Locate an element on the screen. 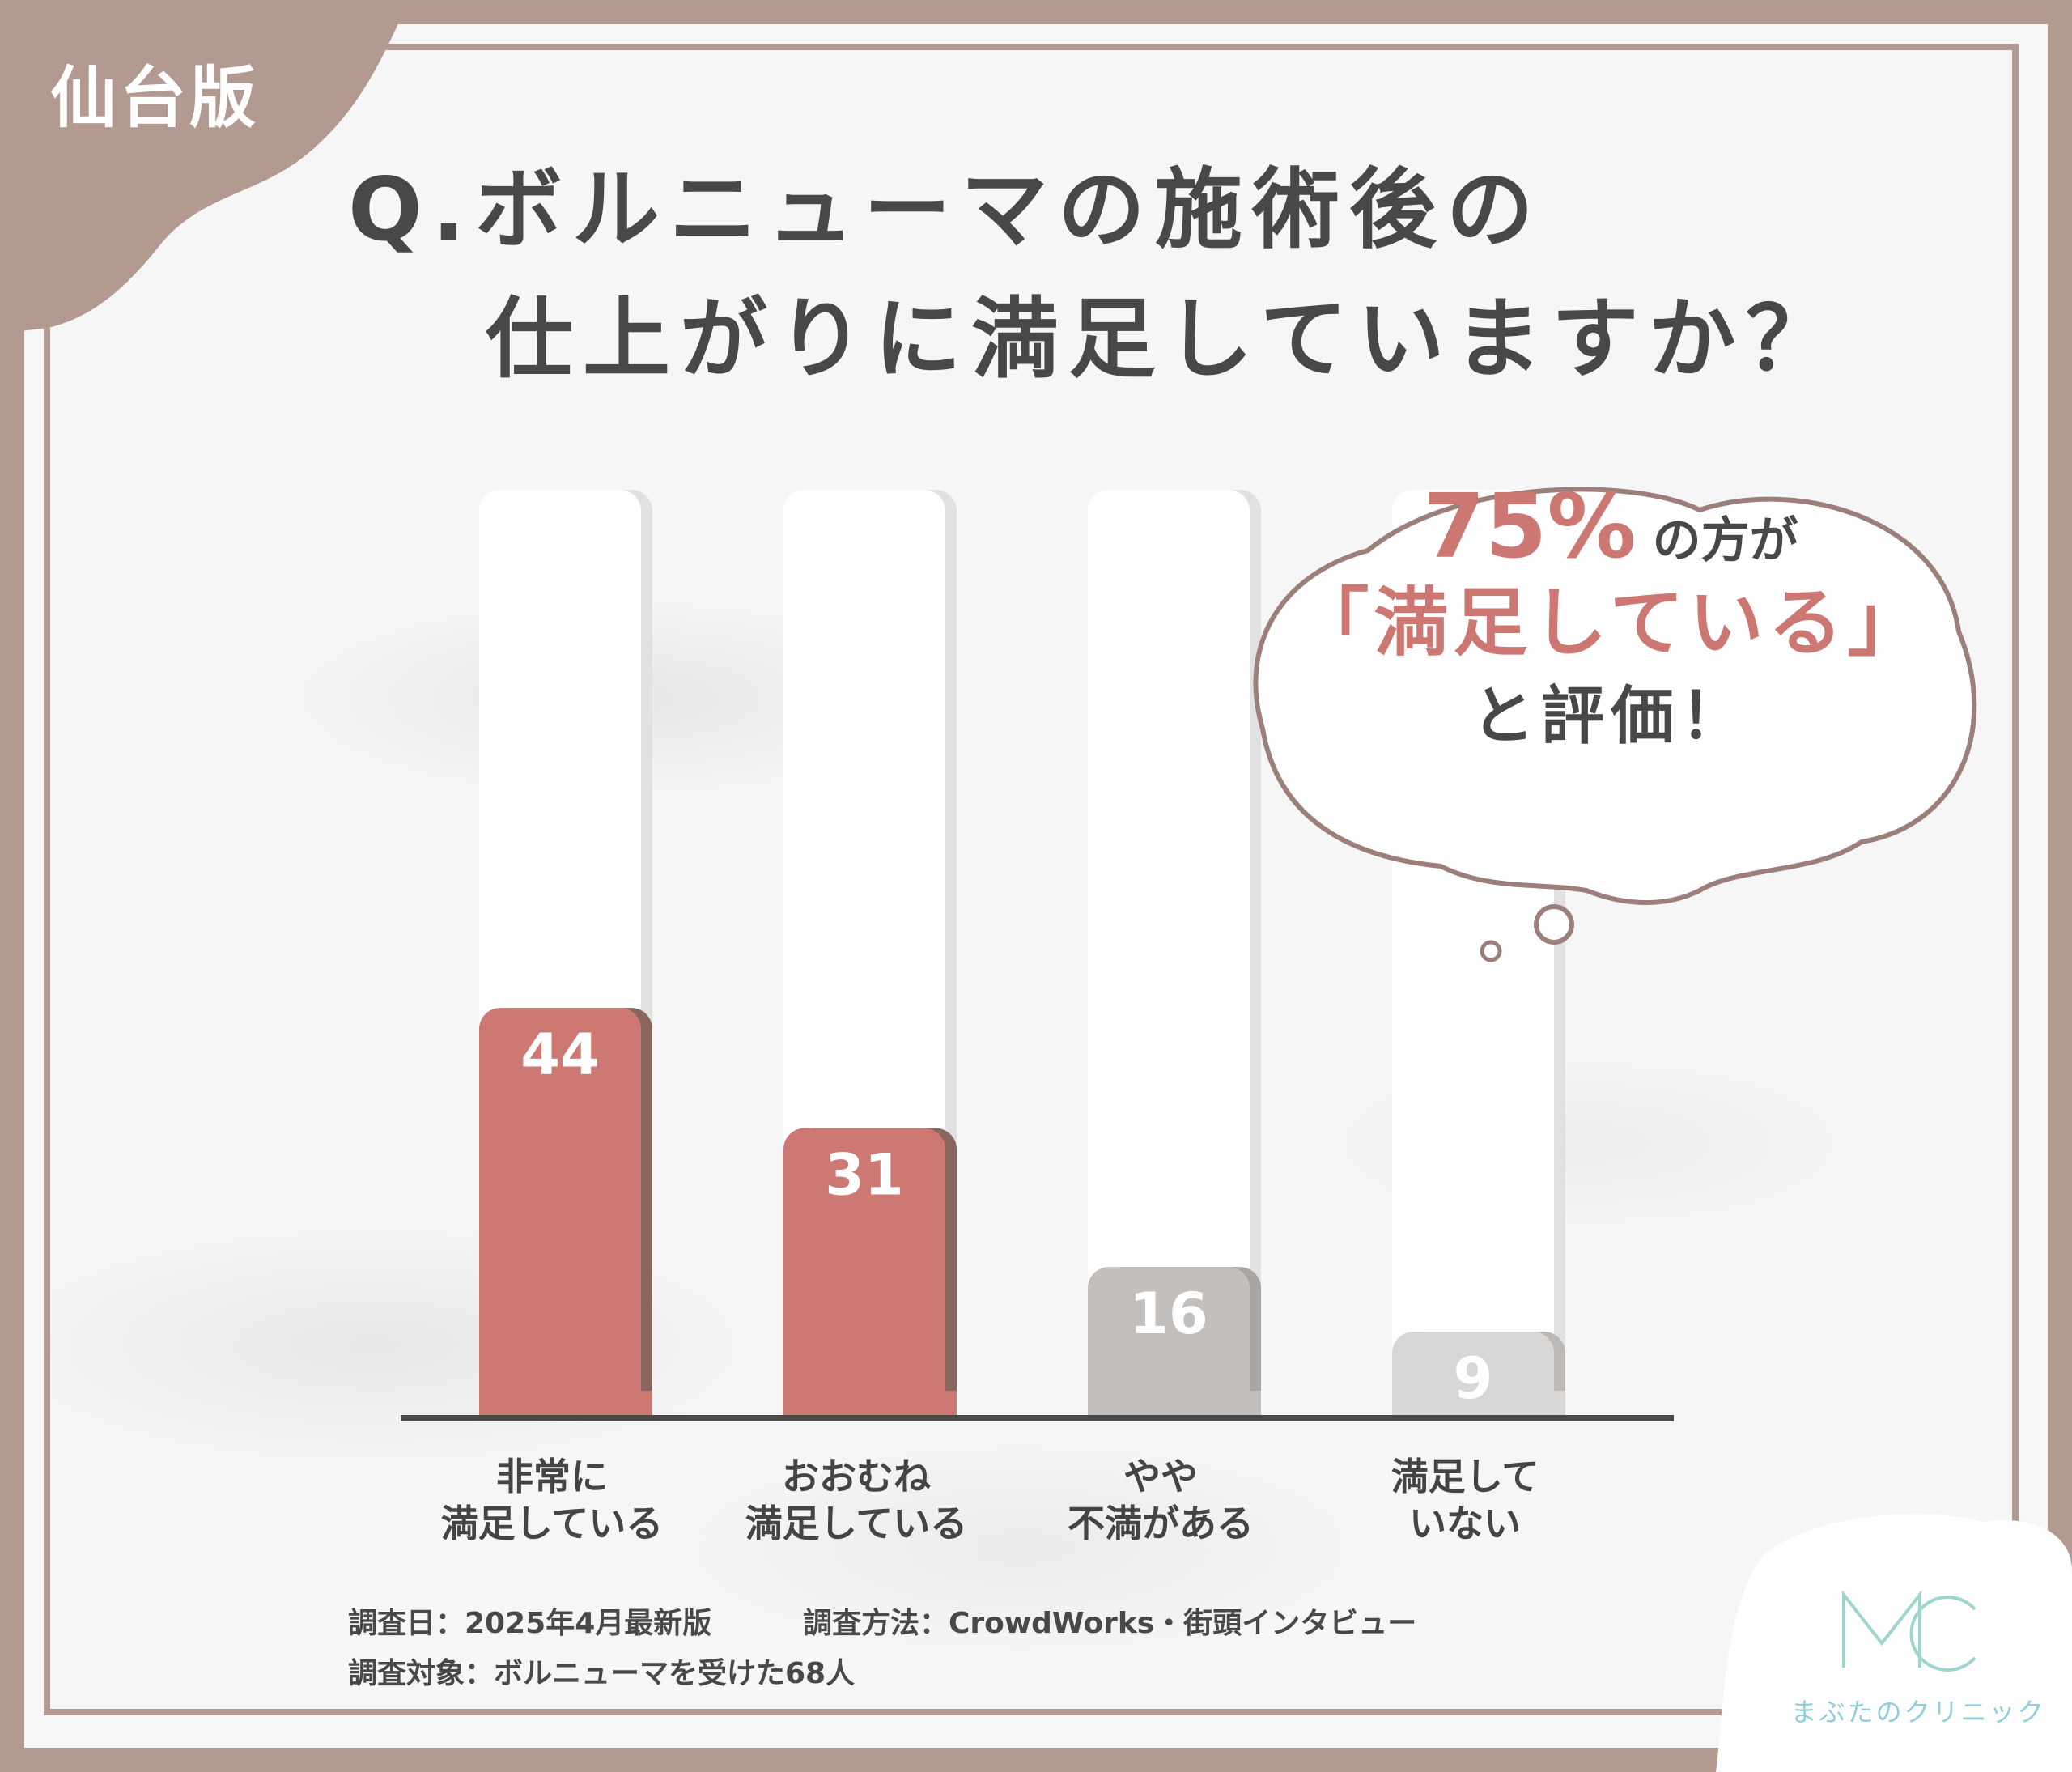 This screenshot has width=2072, height=1772. region-badge: 仙台版 is located at coordinates (155, 99).